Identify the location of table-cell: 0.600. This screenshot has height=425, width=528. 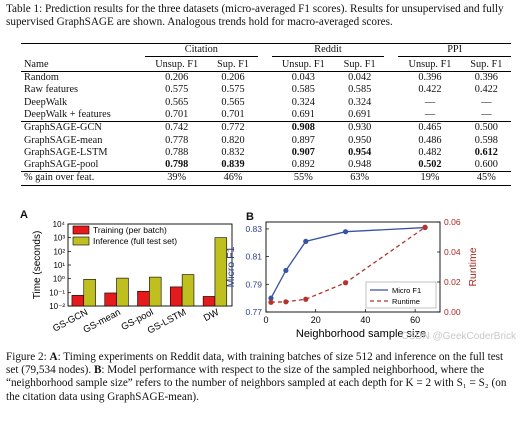
(486, 165).